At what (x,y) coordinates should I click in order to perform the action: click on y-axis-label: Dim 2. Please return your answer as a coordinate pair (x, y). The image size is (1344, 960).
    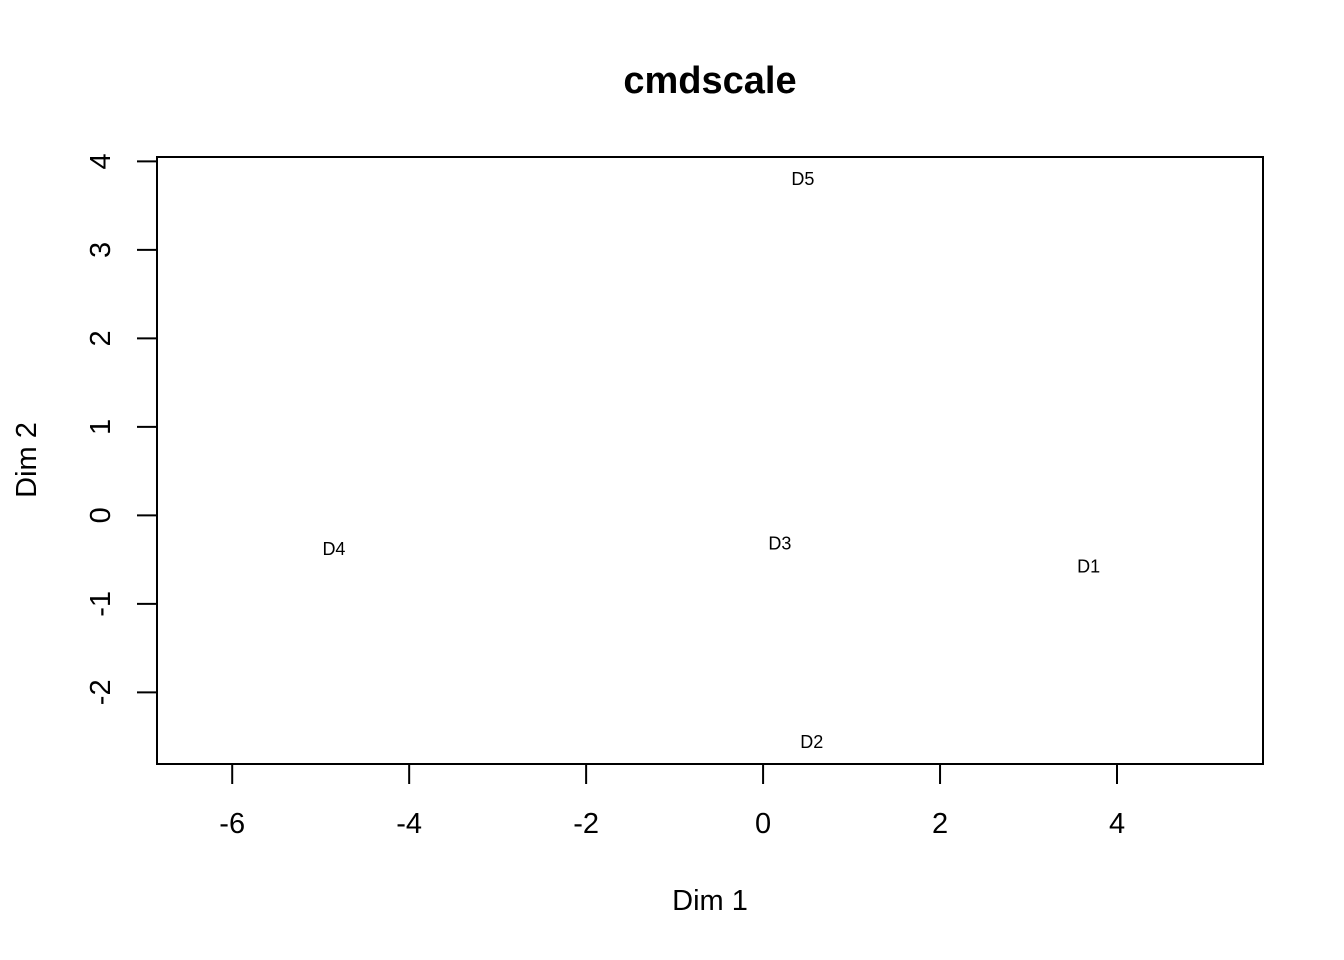
    Looking at the image, I should click on (27, 460).